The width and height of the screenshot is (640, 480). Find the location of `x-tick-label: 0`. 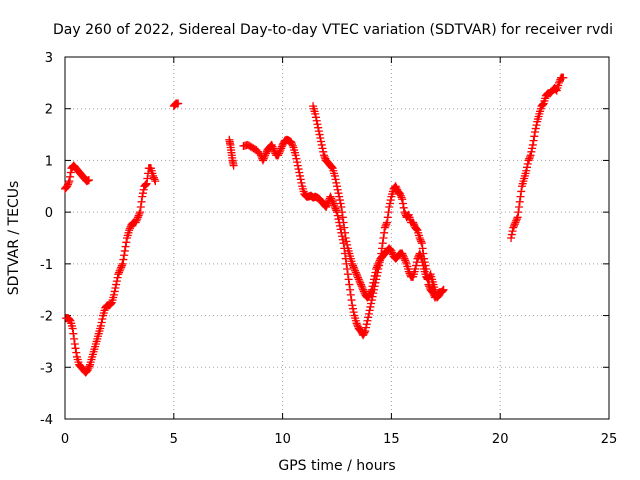

x-tick-label: 0 is located at coordinates (65, 439).